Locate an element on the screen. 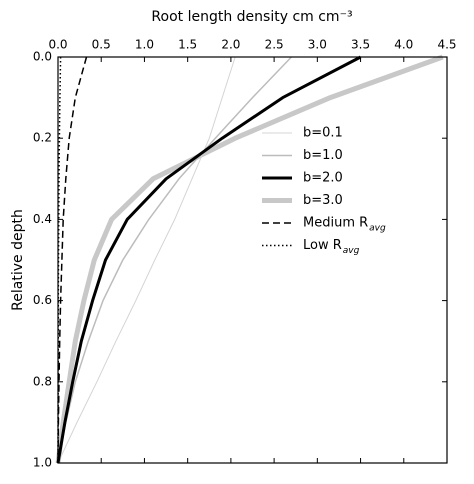 The width and height of the screenshot is (474, 484). x-tick-label: 1.0 is located at coordinates (144, 45).